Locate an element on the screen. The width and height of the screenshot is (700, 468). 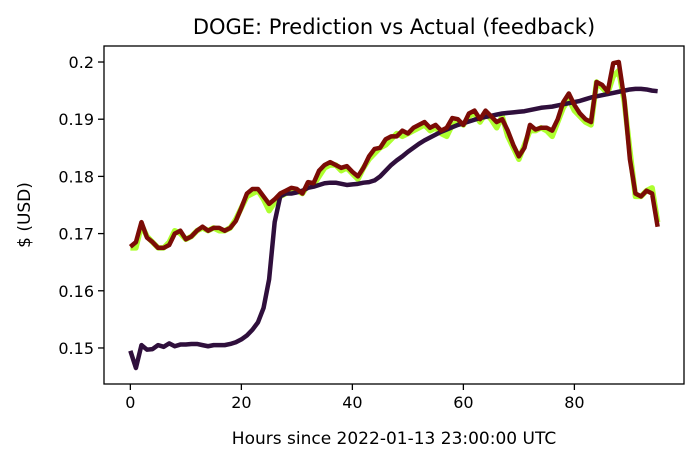
y-tick-label: 0.18 is located at coordinates (76, 176).